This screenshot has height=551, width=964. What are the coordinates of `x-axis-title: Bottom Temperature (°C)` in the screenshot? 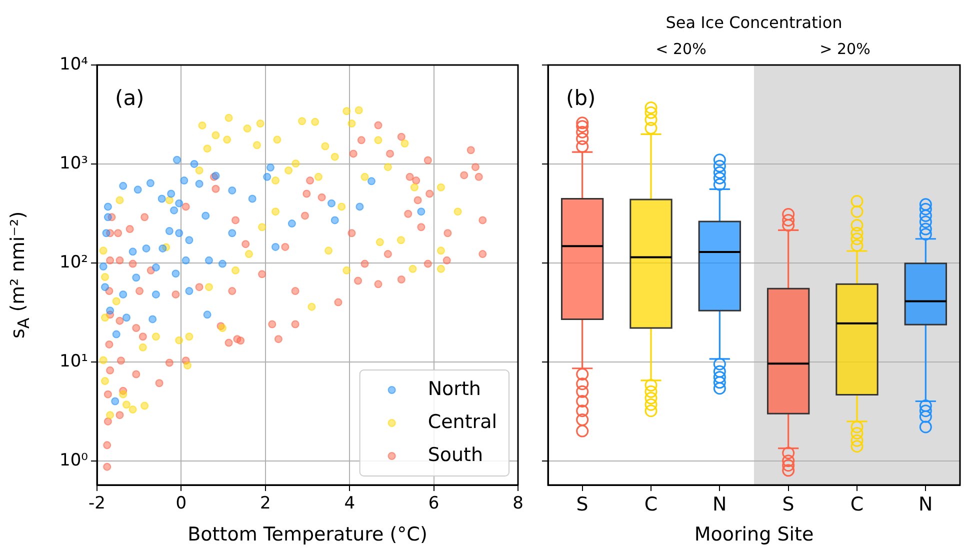 It's located at (308, 535).